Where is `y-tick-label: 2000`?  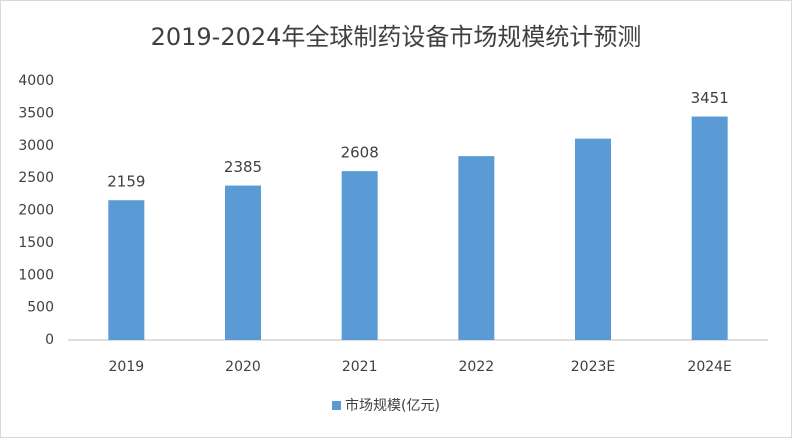
y-tick-label: 2000 is located at coordinates (36, 211).